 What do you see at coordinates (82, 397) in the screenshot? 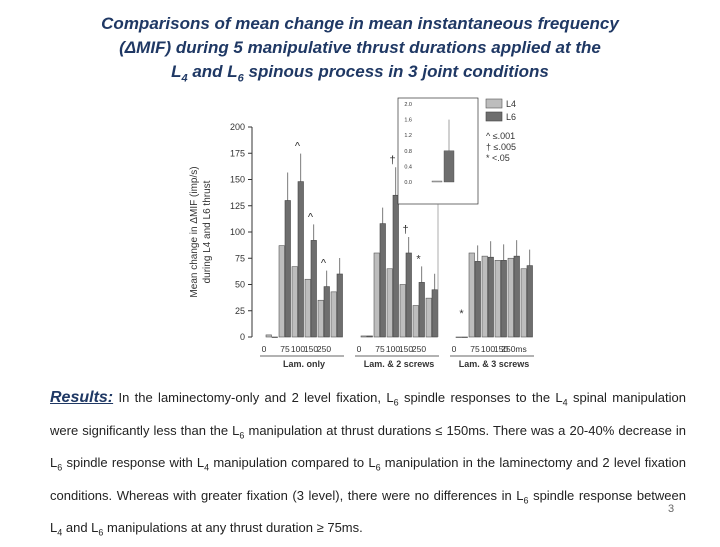
I see `results-lead: Results:` at bounding box center [82, 397].